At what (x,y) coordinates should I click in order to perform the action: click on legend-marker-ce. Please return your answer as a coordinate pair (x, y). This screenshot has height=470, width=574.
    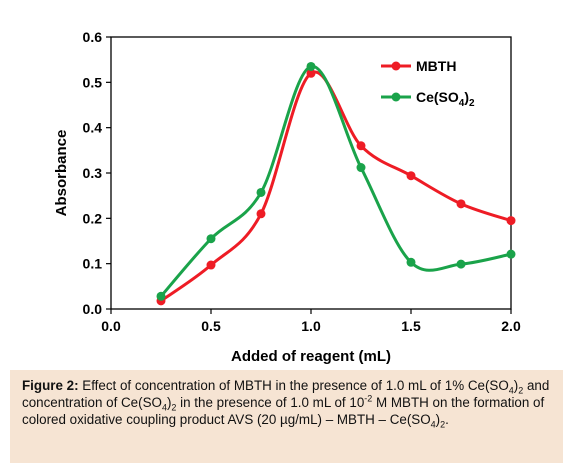
    Looking at the image, I should click on (396, 97).